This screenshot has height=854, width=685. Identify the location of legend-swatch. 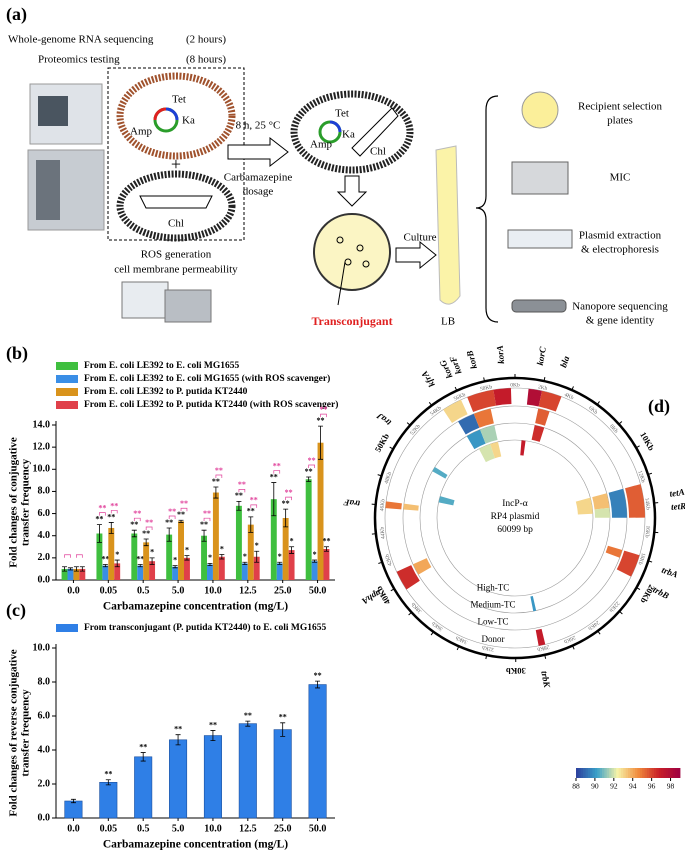
(67, 628).